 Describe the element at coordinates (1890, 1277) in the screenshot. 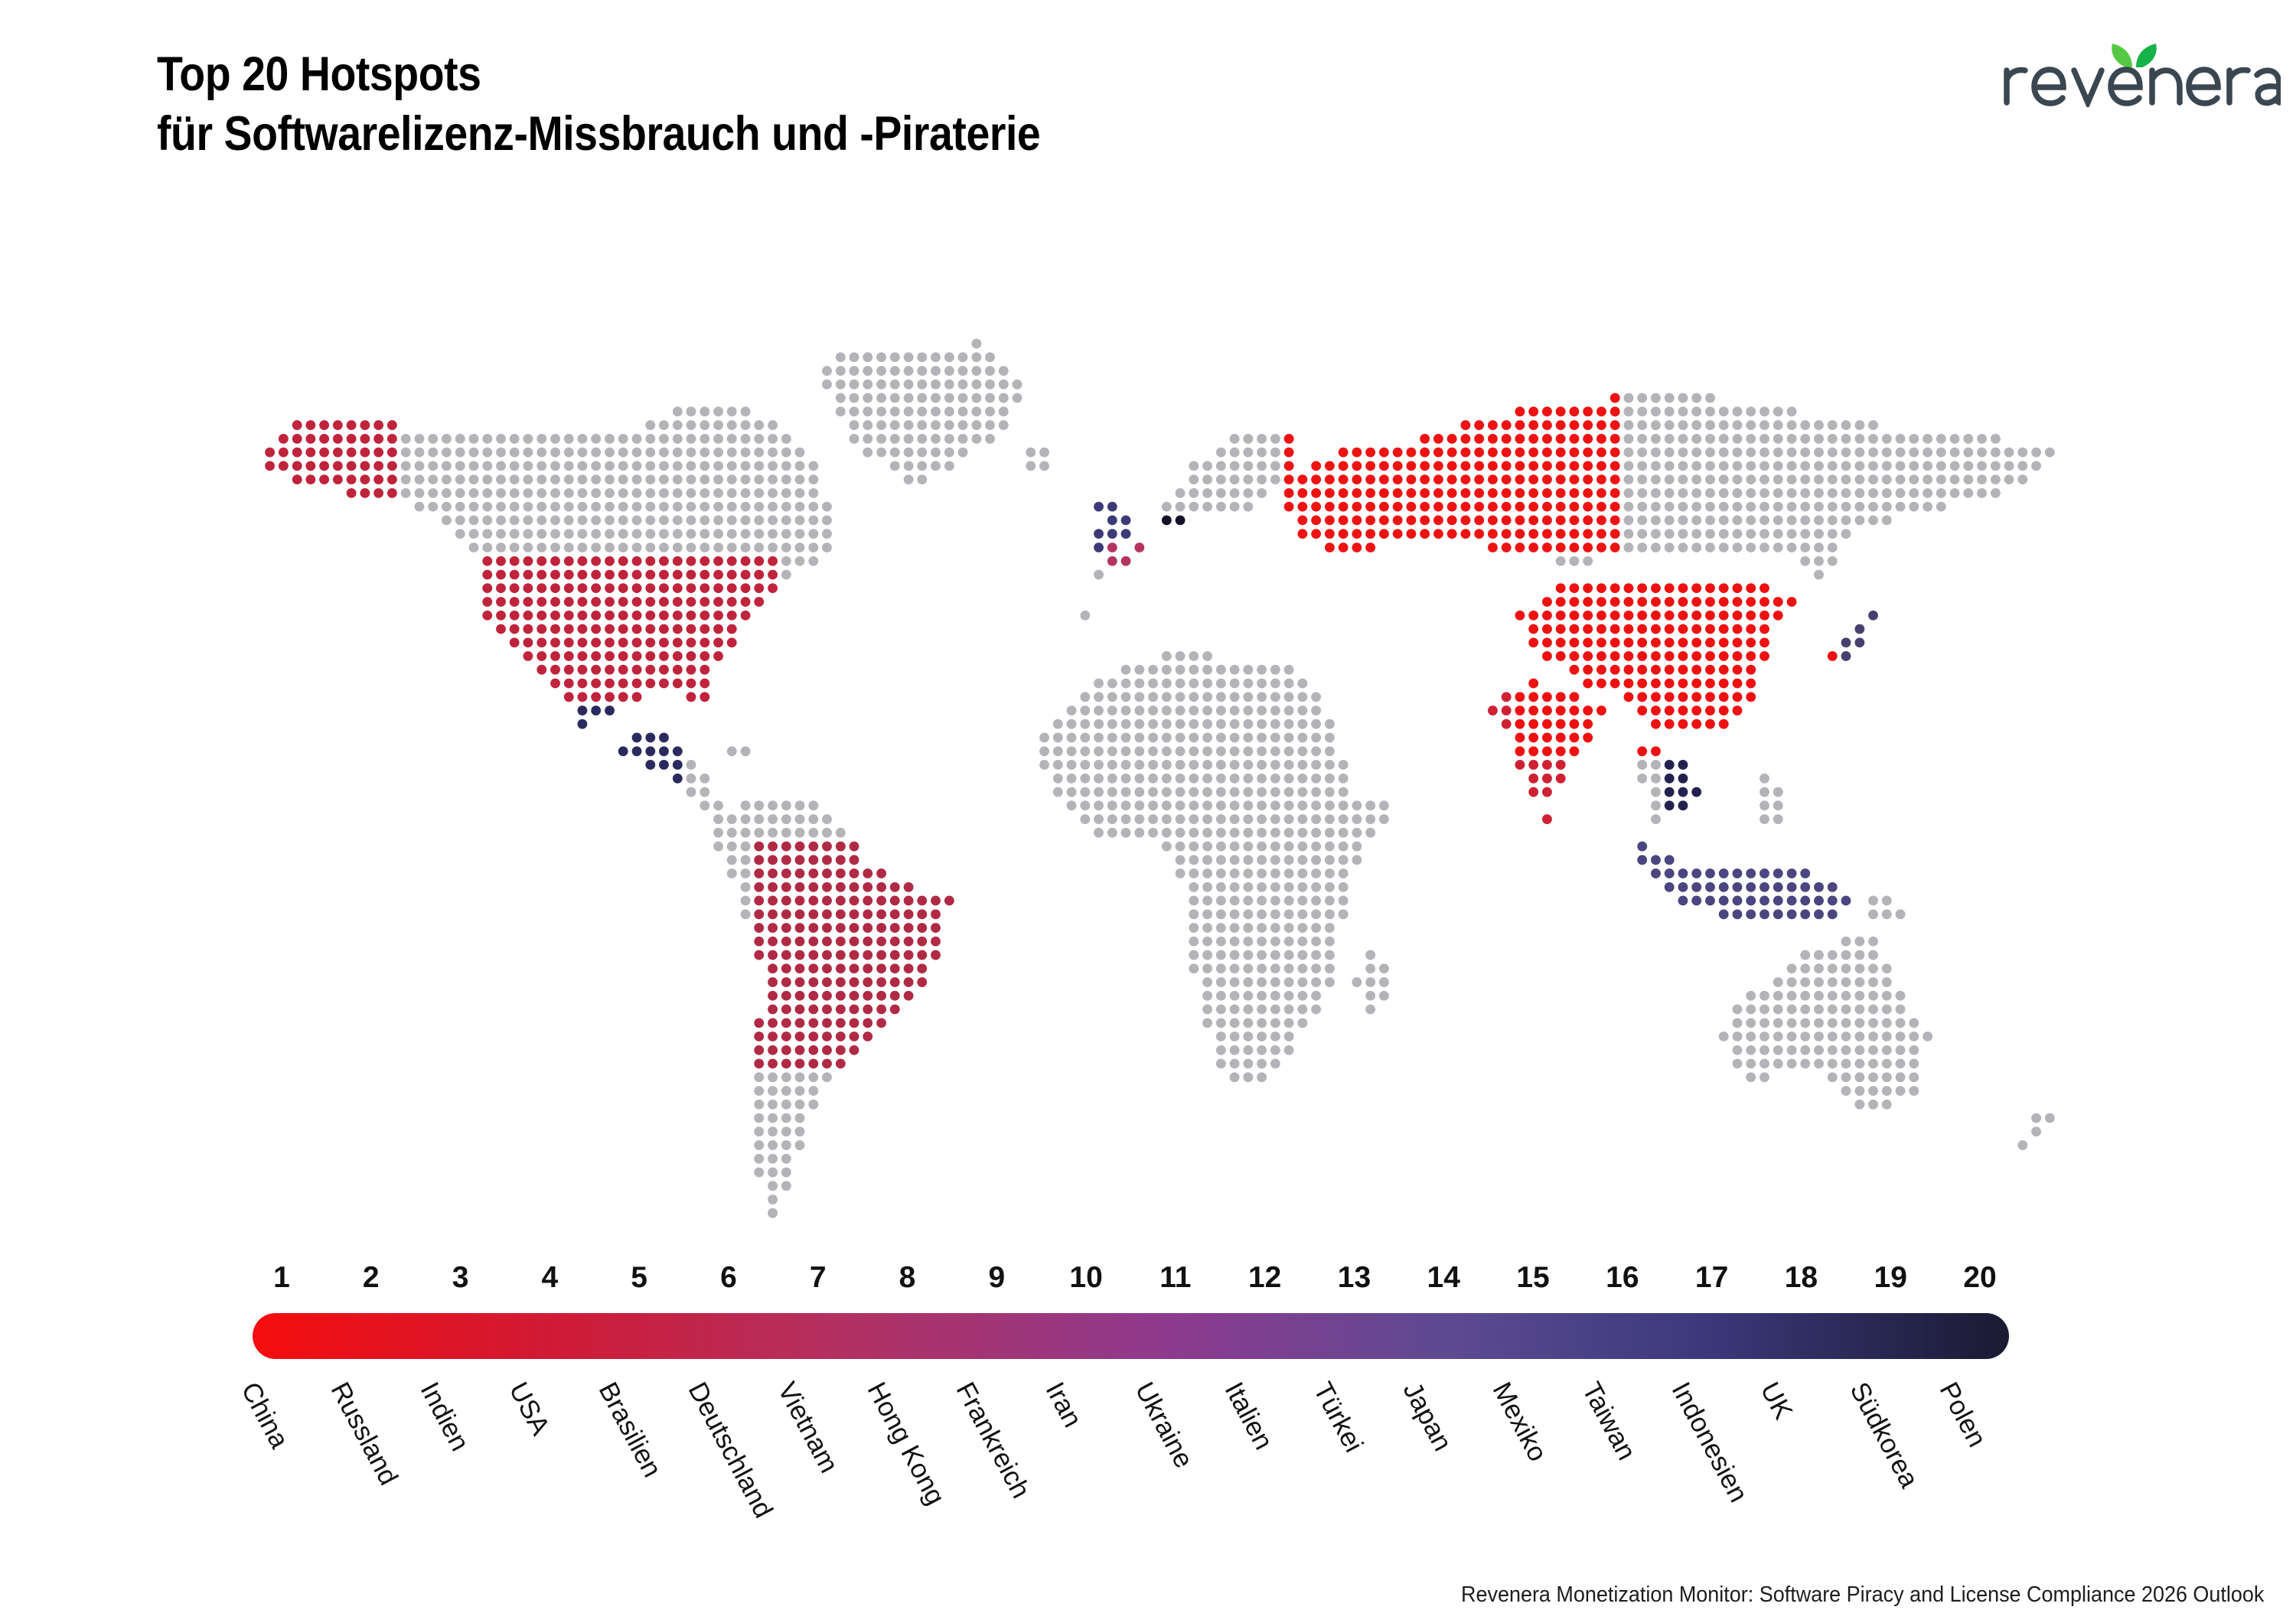

I see `legend-tick-19: 19` at that location.